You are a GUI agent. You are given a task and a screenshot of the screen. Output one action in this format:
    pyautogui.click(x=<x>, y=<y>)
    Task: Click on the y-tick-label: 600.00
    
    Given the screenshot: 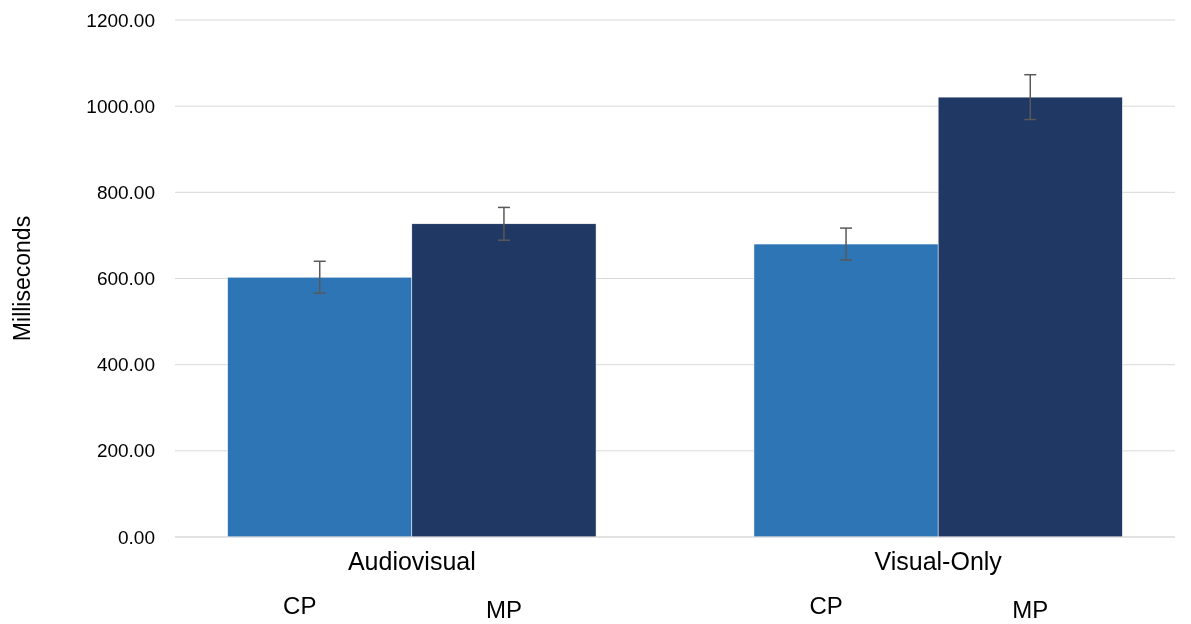 What is the action you would take?
    pyautogui.click(x=125, y=279)
    